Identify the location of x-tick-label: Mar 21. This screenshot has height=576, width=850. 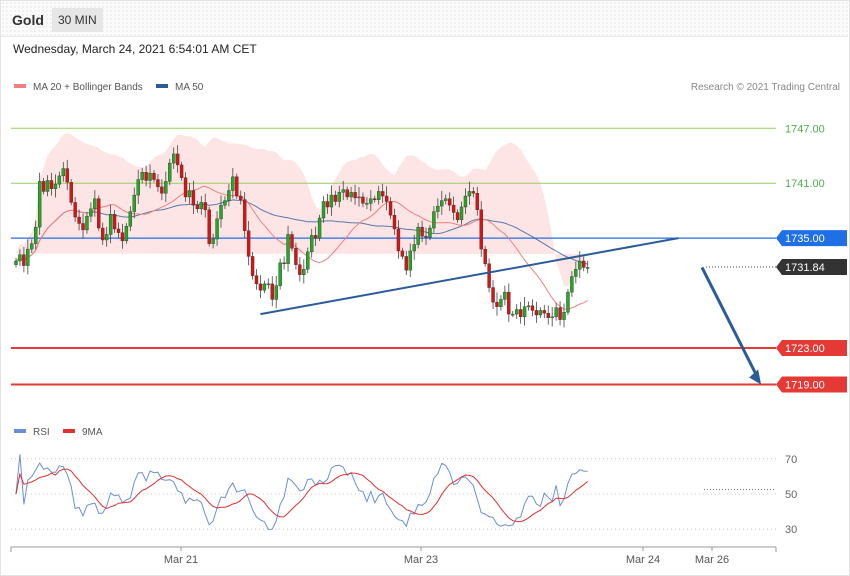
(181, 560).